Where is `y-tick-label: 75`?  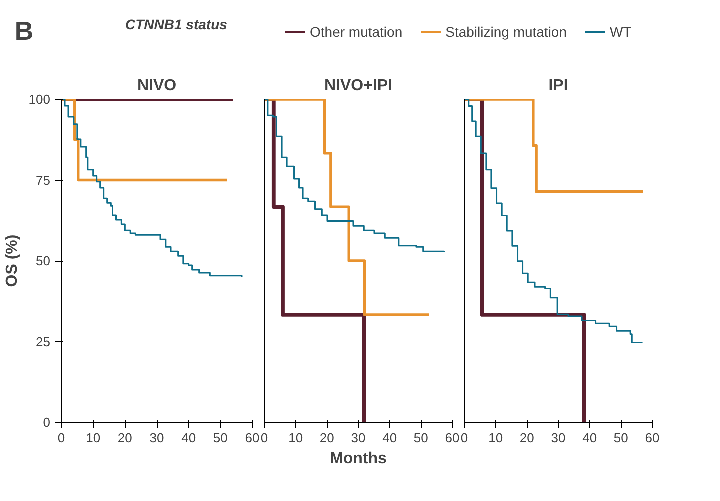
y-tick-label: 75 is located at coordinates (43, 180).